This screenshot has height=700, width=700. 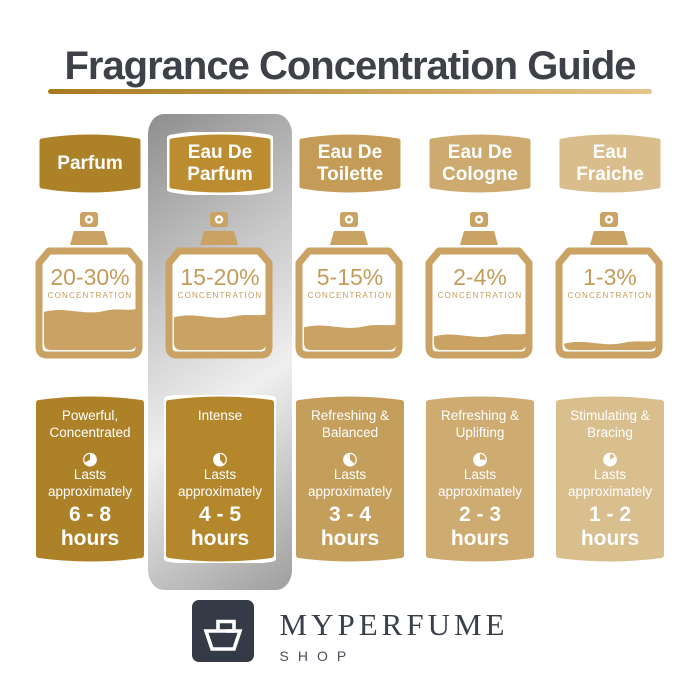 What do you see at coordinates (480, 526) in the screenshot?
I see `duration-hours: 2 - 3 hours` at bounding box center [480, 526].